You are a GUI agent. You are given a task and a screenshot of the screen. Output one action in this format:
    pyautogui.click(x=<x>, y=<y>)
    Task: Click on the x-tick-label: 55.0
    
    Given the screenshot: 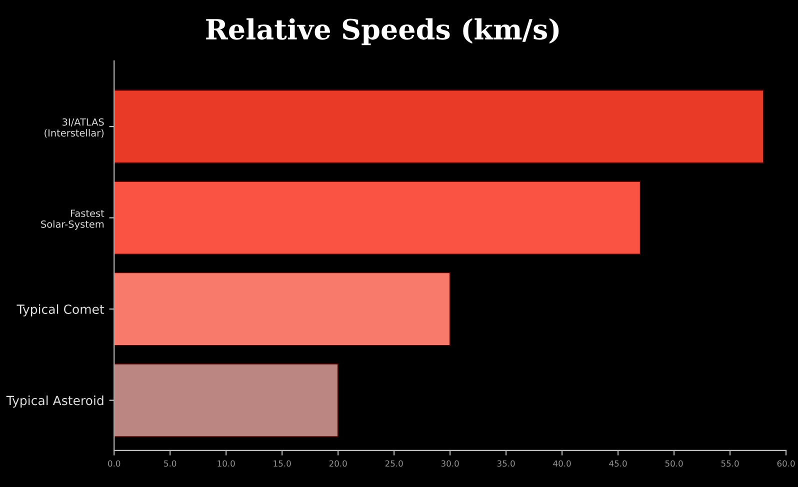 What is the action you would take?
    pyautogui.click(x=730, y=463)
    